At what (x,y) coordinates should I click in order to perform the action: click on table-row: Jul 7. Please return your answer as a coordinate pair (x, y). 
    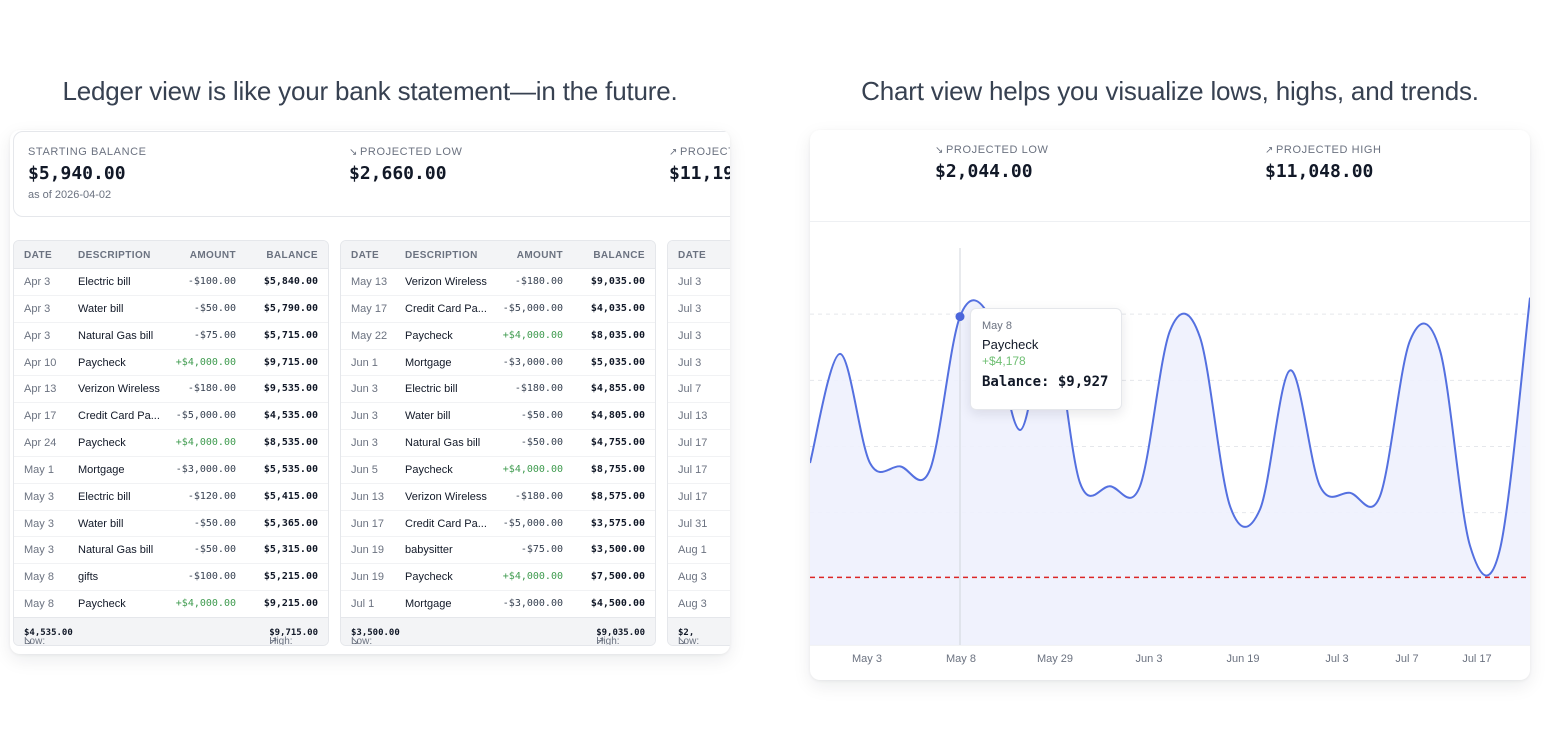
    Looking at the image, I should click on (699, 390).